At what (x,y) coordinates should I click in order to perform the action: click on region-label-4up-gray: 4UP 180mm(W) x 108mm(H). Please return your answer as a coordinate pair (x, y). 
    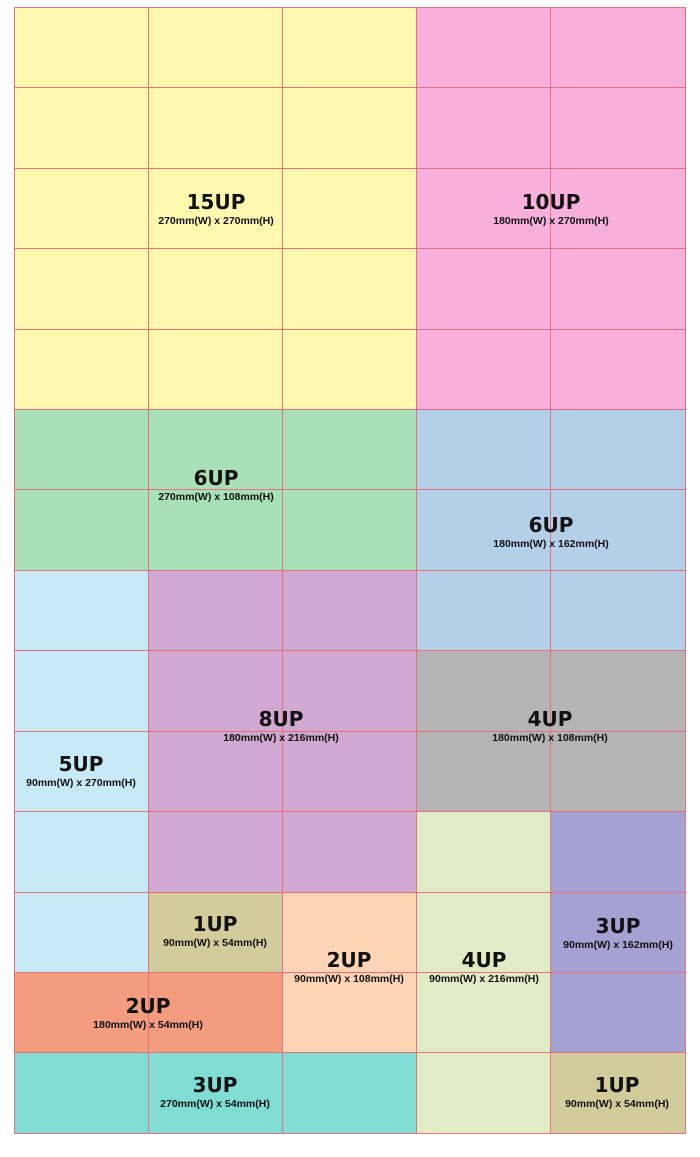
    Looking at the image, I should click on (550, 727).